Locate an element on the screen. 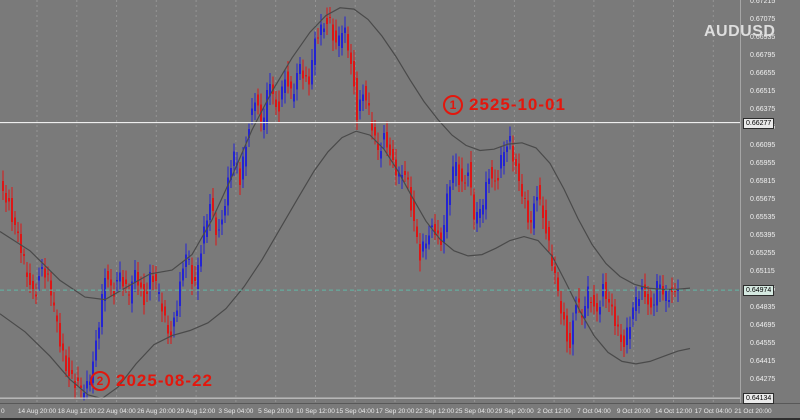 The image size is (800, 420). time-tick-label: 0 is located at coordinates (3, 411).